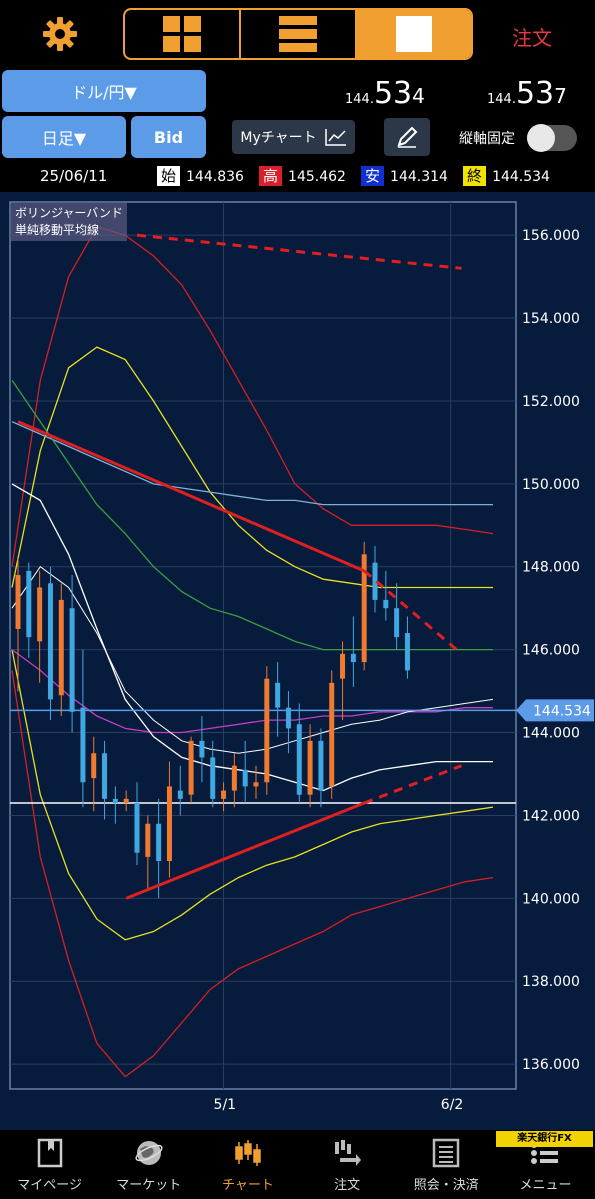  What do you see at coordinates (562, 711) in the screenshot?
I see `current-price-label: 144.534` at bounding box center [562, 711].